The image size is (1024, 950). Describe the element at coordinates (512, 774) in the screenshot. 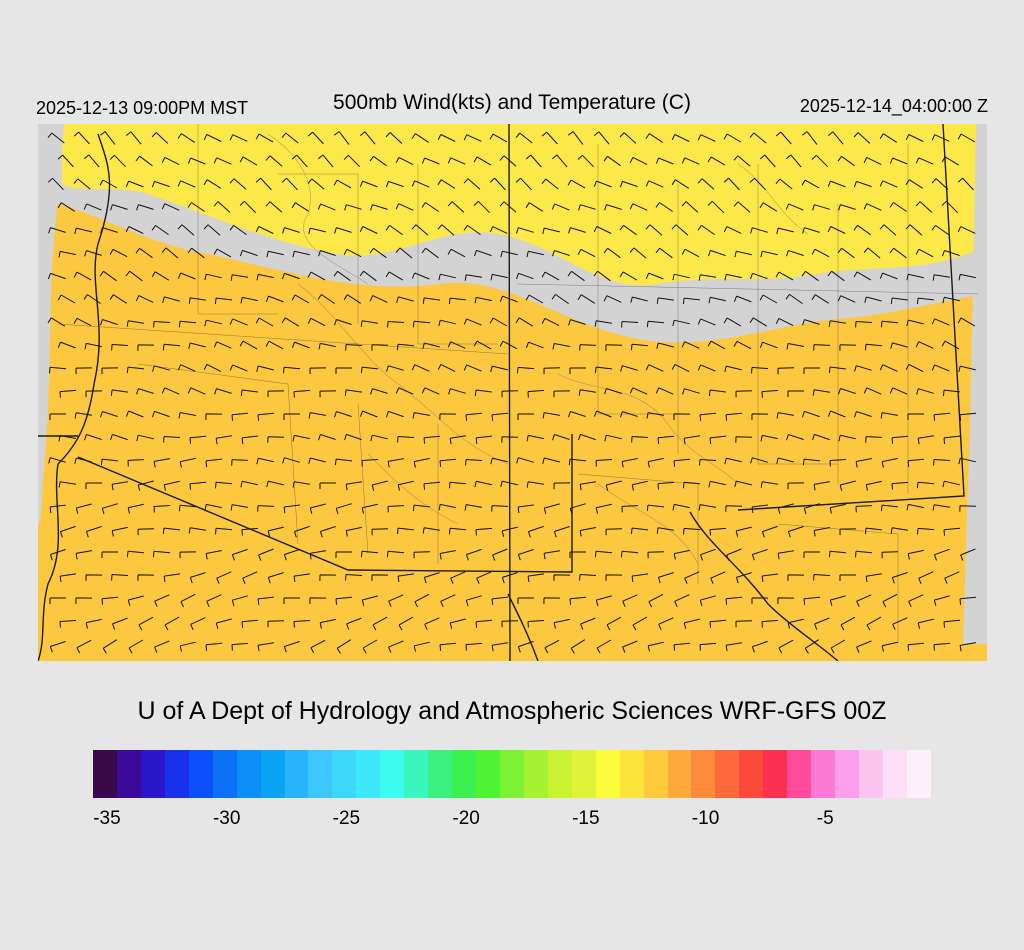

I see `color-scale` at that location.